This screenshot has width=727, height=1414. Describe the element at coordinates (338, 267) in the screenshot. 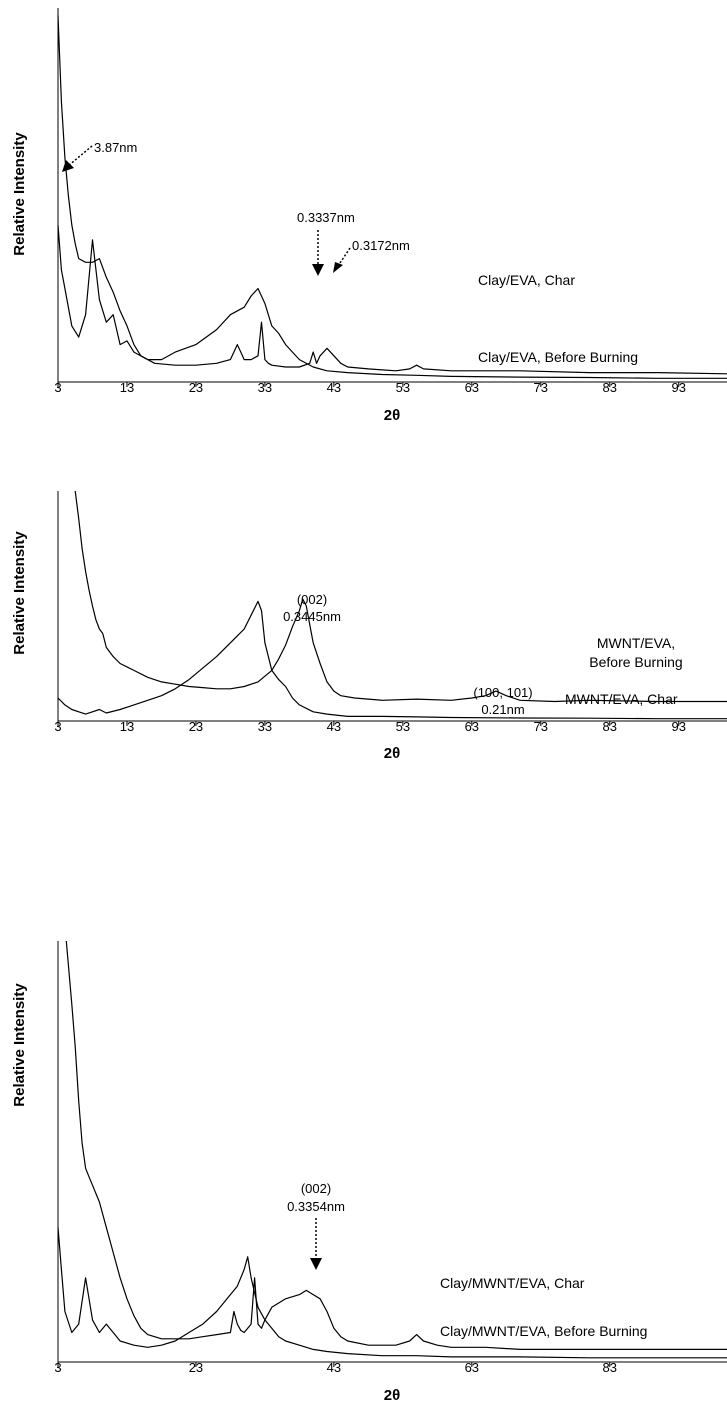

I see `arrowhead-0-3172nm` at that location.